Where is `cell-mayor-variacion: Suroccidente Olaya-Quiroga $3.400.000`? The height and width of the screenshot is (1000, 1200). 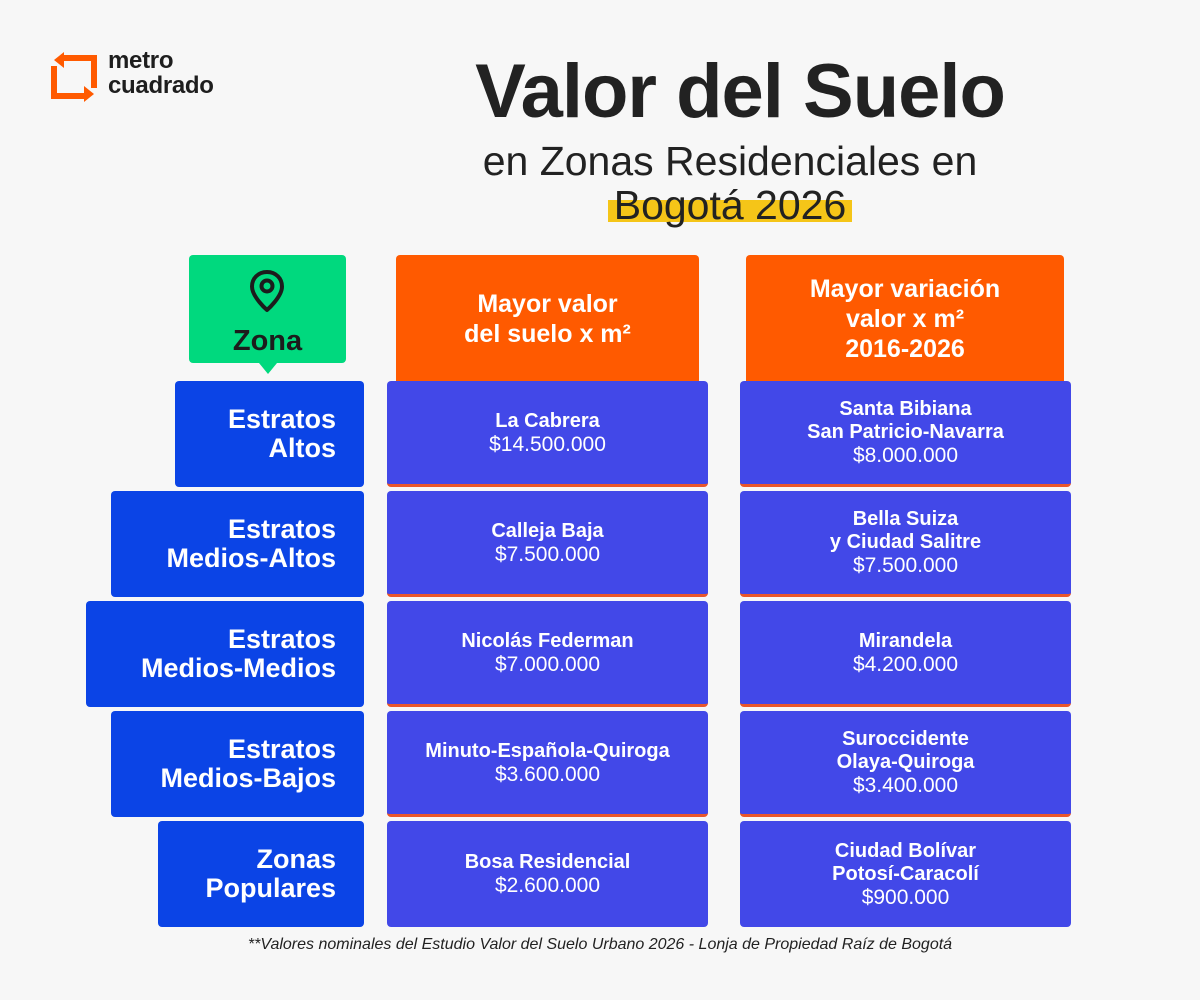 cell-mayor-variacion: Suroccidente Olaya-Quiroga $3.400.000 is located at coordinates (905, 764).